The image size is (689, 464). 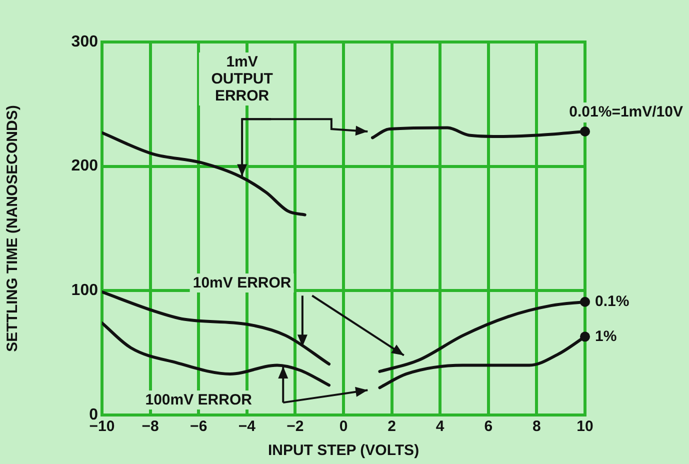 What do you see at coordinates (13, 228) in the screenshot?
I see `y-axis-title: SETTLING TIME (NANOSECONDS)` at bounding box center [13, 228].